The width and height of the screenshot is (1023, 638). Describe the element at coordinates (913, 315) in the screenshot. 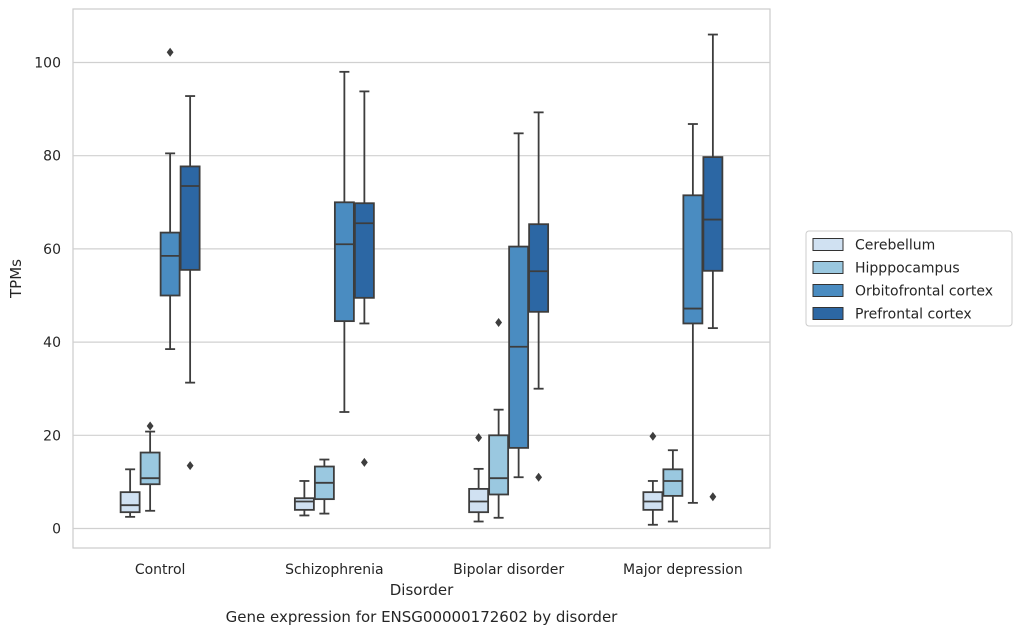

I see `legend-label: Prefrontal cortex` at that location.